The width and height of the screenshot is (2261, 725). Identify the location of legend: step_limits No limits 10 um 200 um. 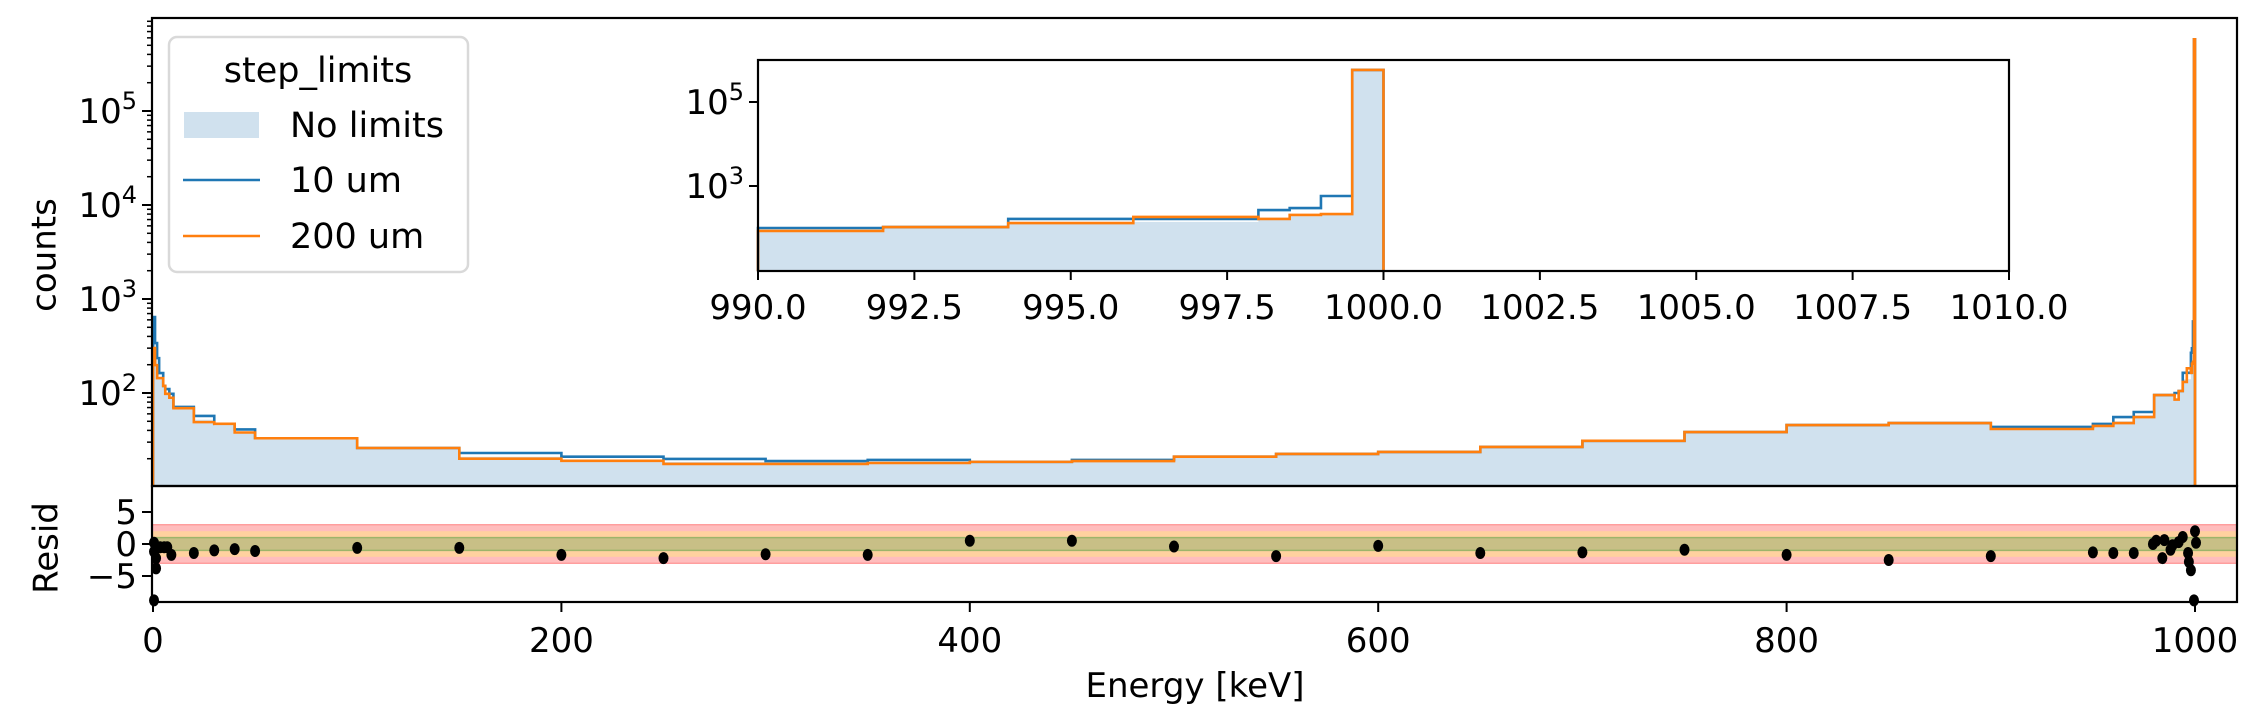
(318, 154).